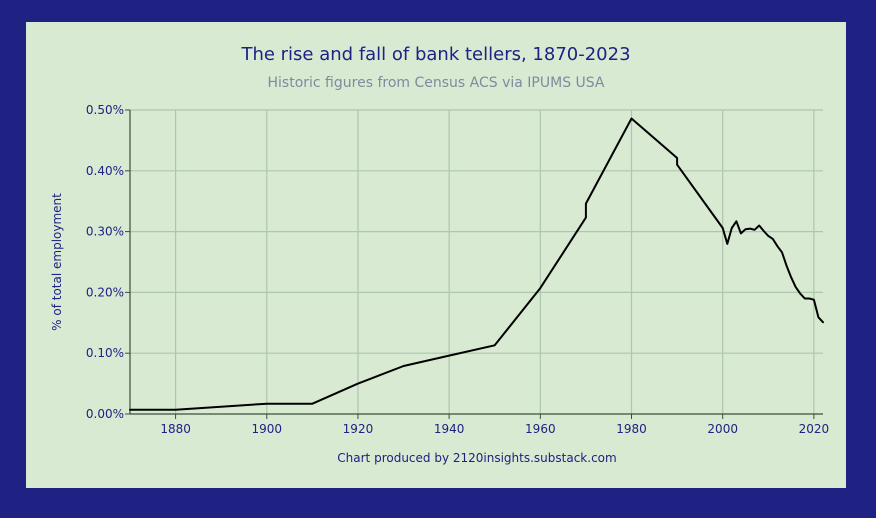 The height and width of the screenshot is (518, 876). Describe the element at coordinates (105, 232) in the screenshot. I see `y-tick-label: 0.30%` at that location.